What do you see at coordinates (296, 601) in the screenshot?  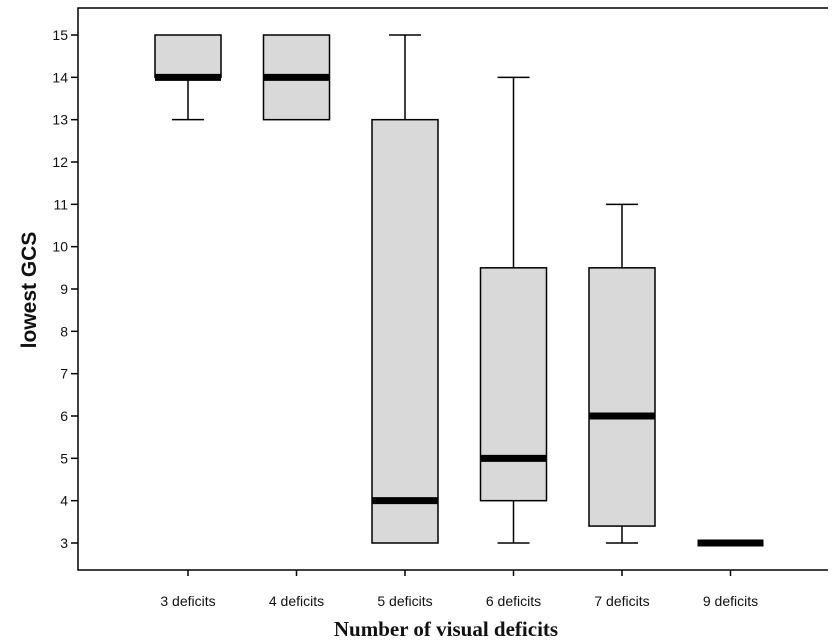 I see `x-tick-label: 4 deficits` at bounding box center [296, 601].